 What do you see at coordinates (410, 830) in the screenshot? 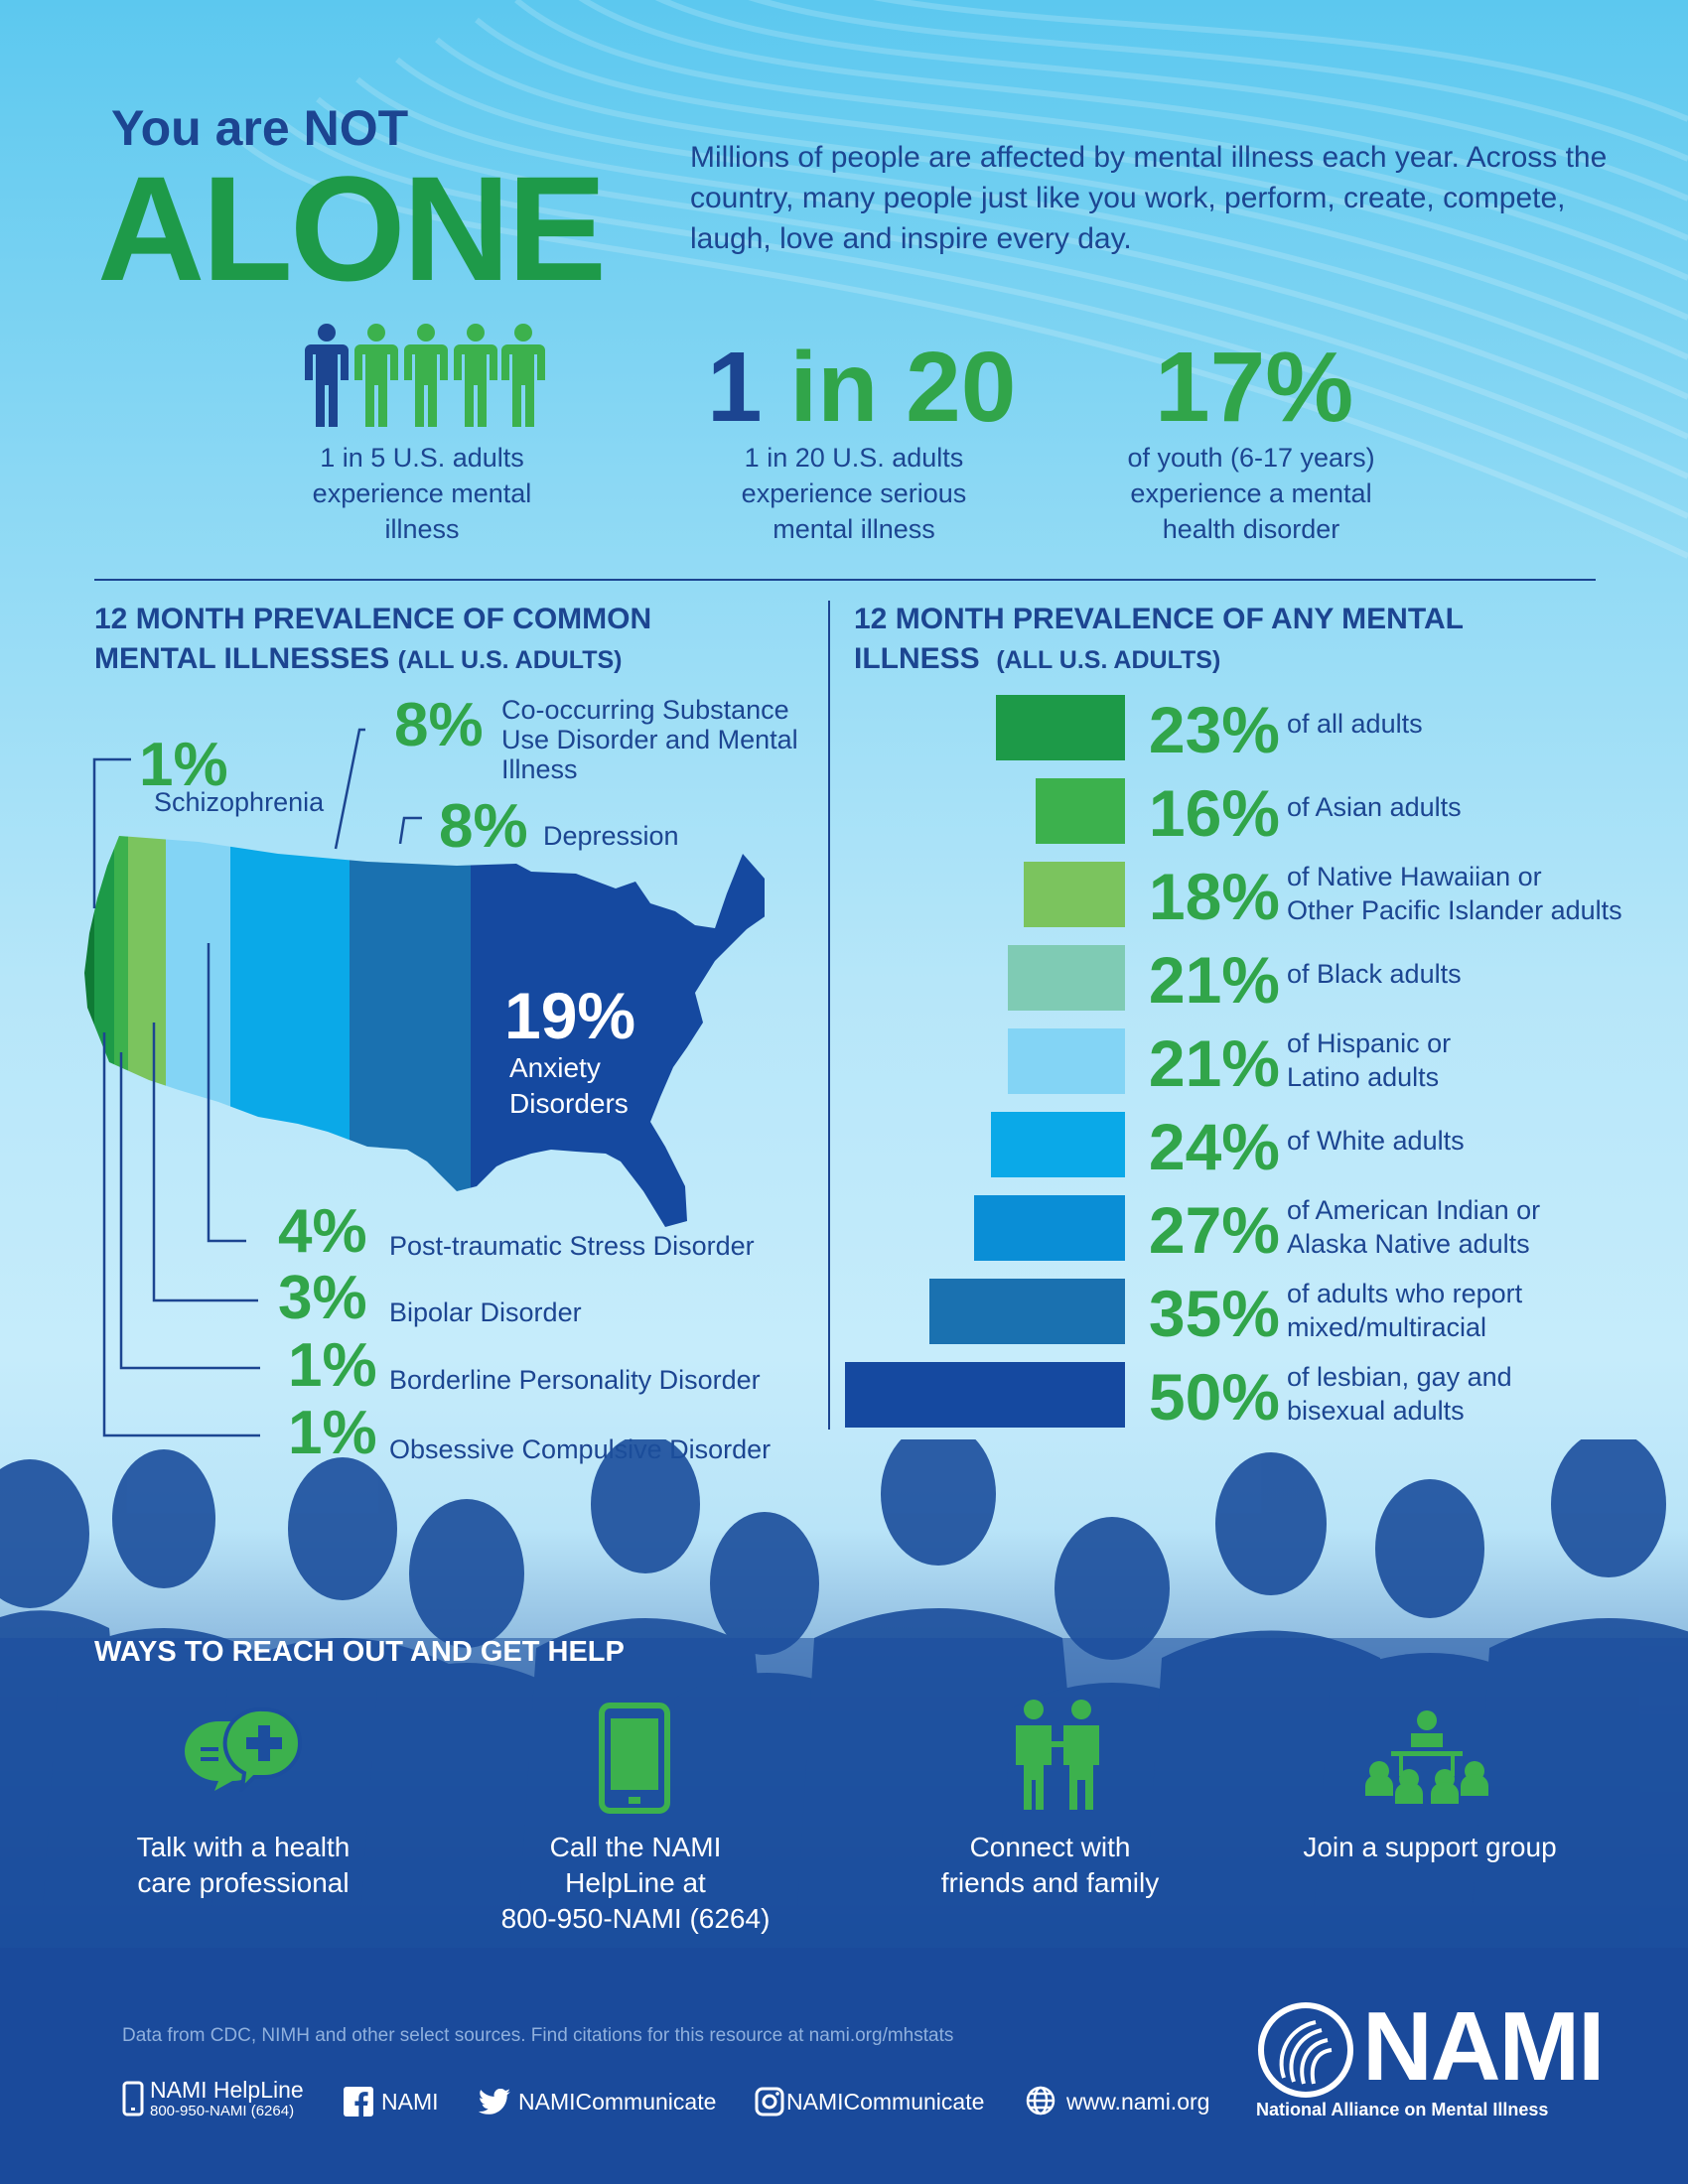
I see `depression-leader` at bounding box center [410, 830].